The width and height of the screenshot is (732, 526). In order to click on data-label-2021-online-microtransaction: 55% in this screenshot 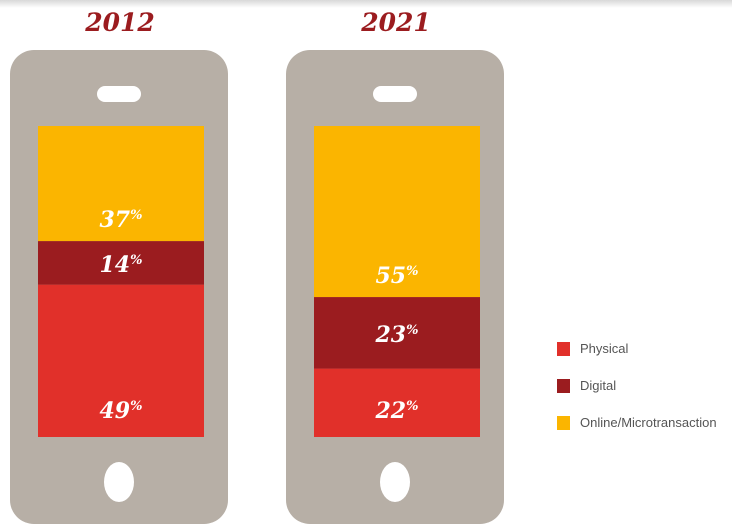, I will do `click(397, 276)`.